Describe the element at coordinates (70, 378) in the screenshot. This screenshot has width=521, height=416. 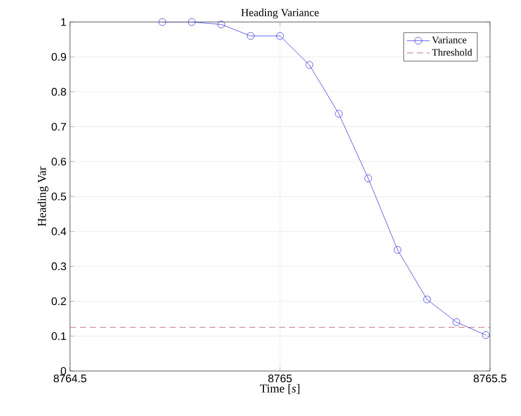
I see `x-tick-label: 8764.5` at that location.